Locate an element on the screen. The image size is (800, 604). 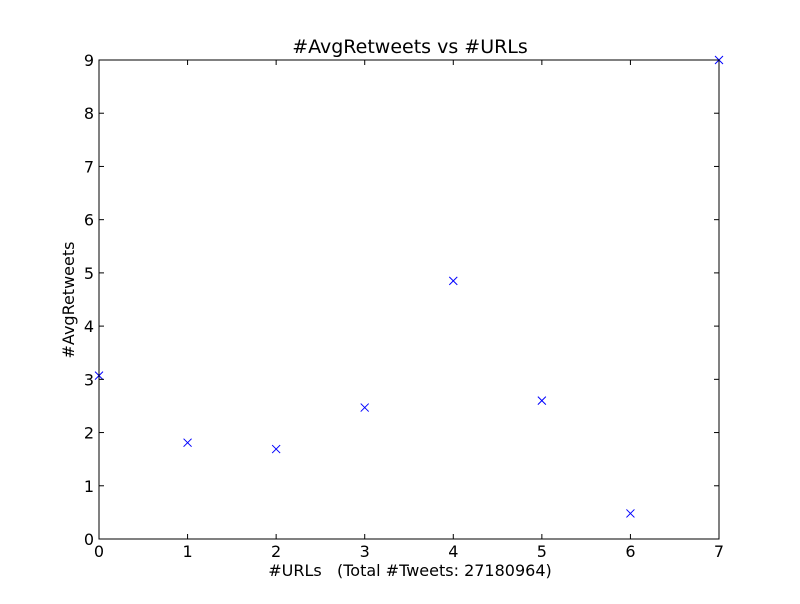
chart-title: #AvgRetweets vs #URLs is located at coordinates (410, 47).